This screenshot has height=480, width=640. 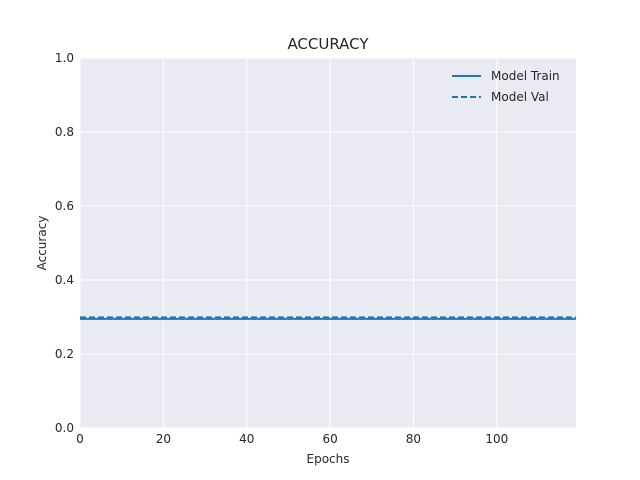 What do you see at coordinates (496, 439) in the screenshot?
I see `x-tick-label: 100` at bounding box center [496, 439].